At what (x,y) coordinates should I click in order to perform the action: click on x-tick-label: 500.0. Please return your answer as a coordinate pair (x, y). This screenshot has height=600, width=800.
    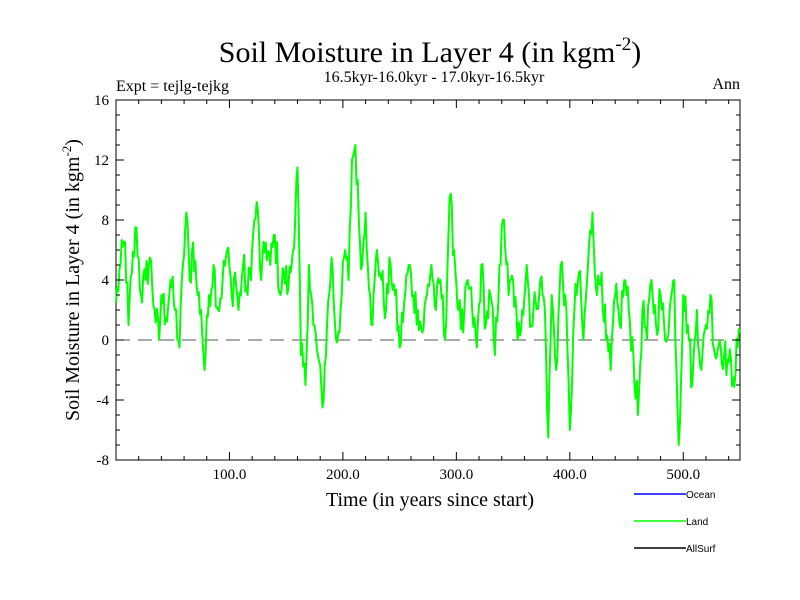
    Looking at the image, I should click on (683, 475).